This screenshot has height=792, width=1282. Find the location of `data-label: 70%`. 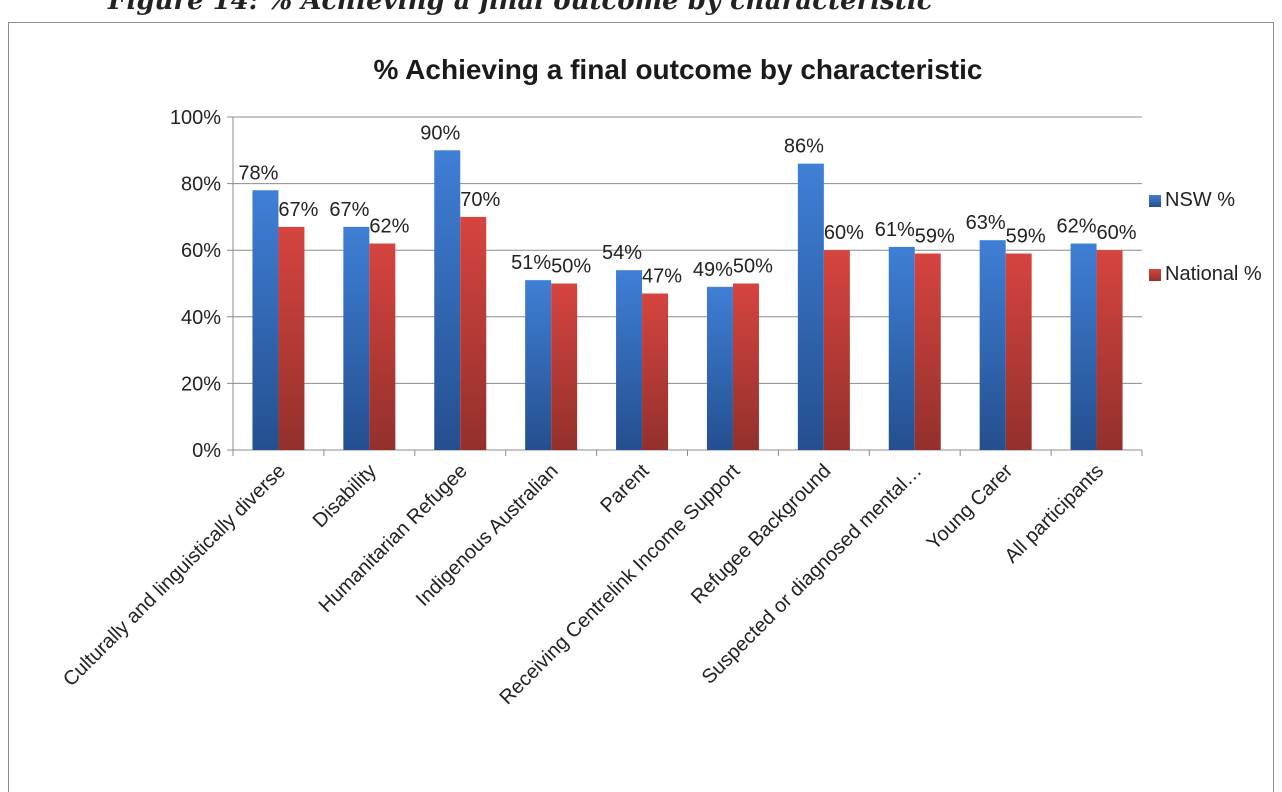

data-label: 70% is located at coordinates (480, 200).